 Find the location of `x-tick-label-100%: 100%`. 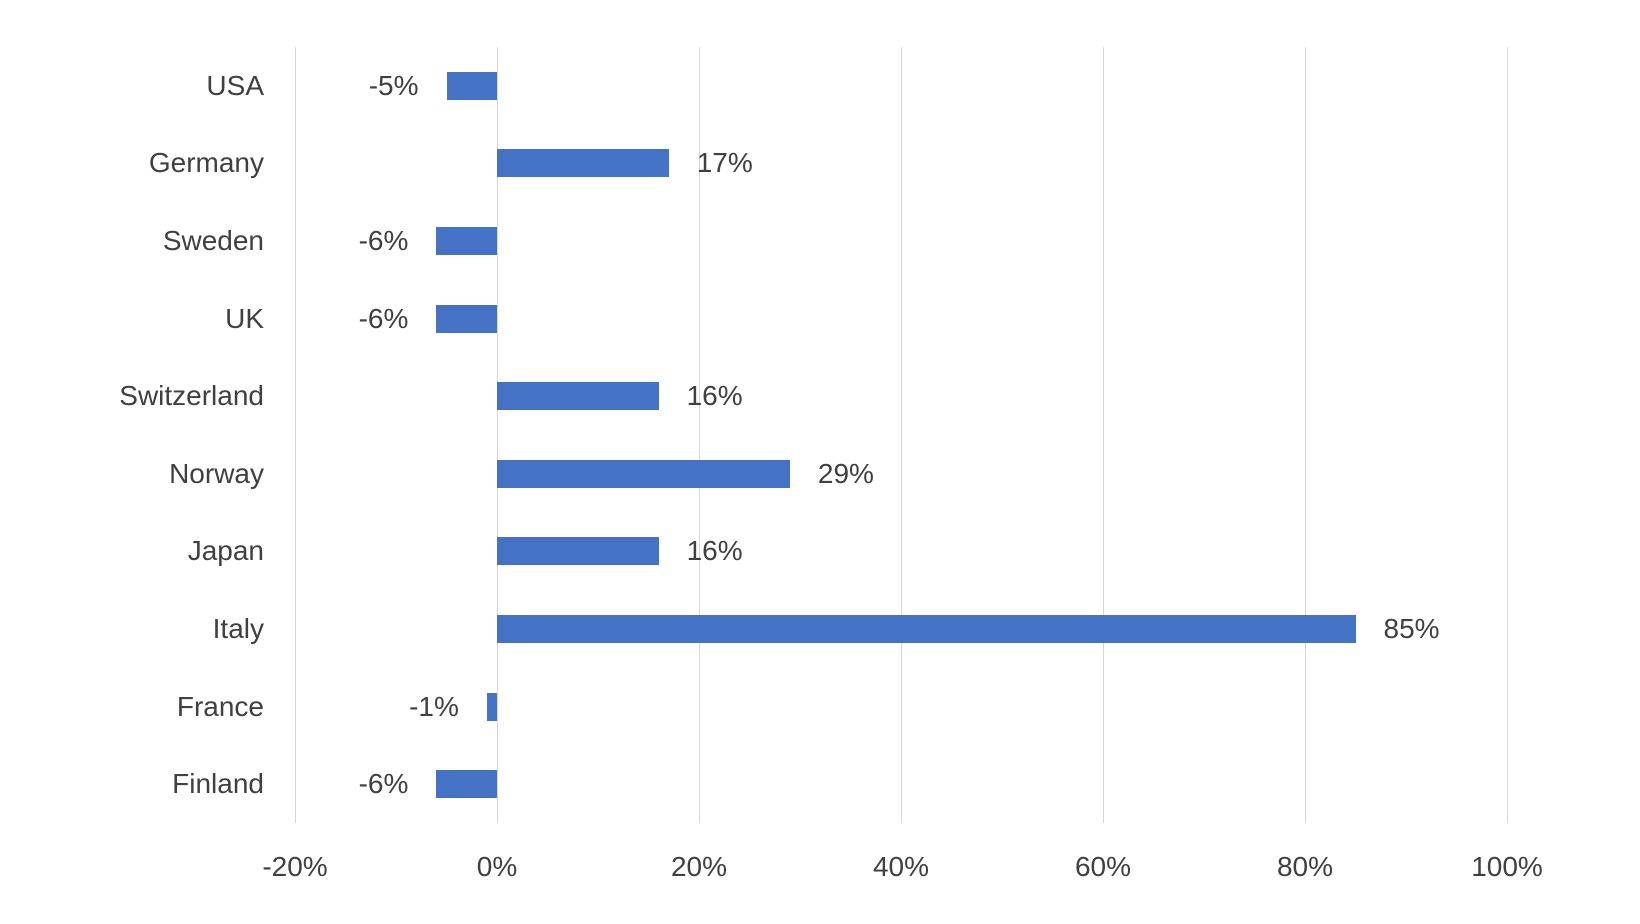

x-tick-label-100%: 100% is located at coordinates (1507, 866).